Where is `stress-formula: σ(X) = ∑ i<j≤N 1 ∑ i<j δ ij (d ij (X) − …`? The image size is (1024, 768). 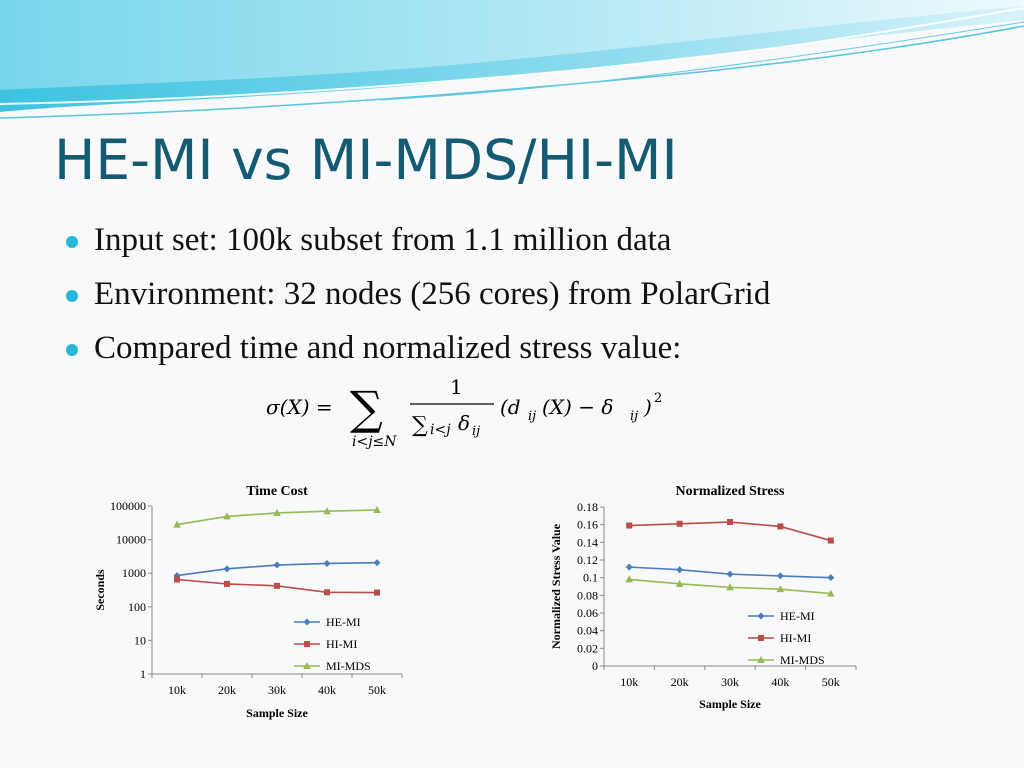
stress-formula: σ(X) = ∑ i<j≤N 1 ∑ i<j δ ij (d ij (X) − … is located at coordinates (464, 412).